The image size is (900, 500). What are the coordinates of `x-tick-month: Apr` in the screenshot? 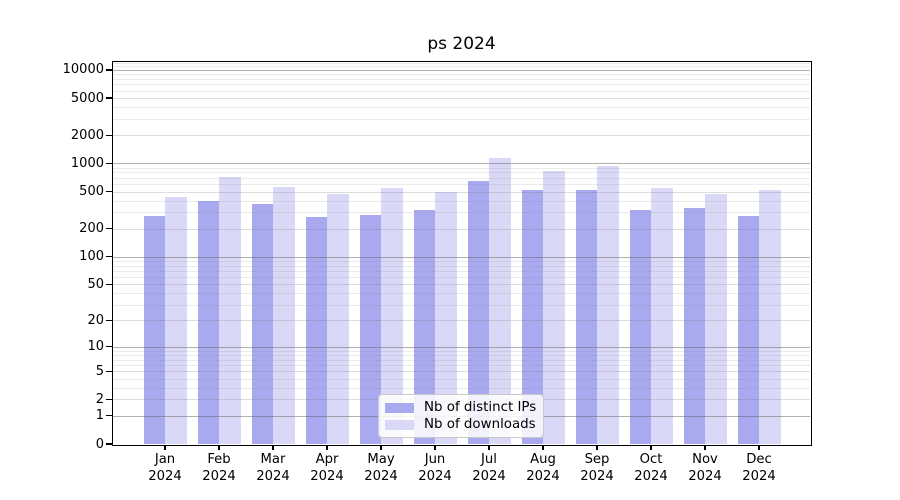 It's located at (327, 459).